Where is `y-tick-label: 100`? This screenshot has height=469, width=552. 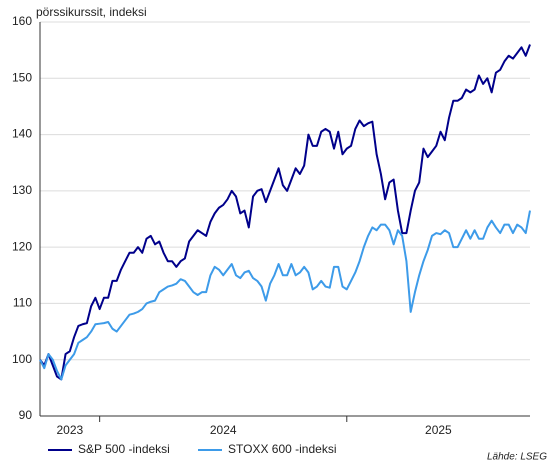
y-tick-label: 100 is located at coordinates (22, 359).